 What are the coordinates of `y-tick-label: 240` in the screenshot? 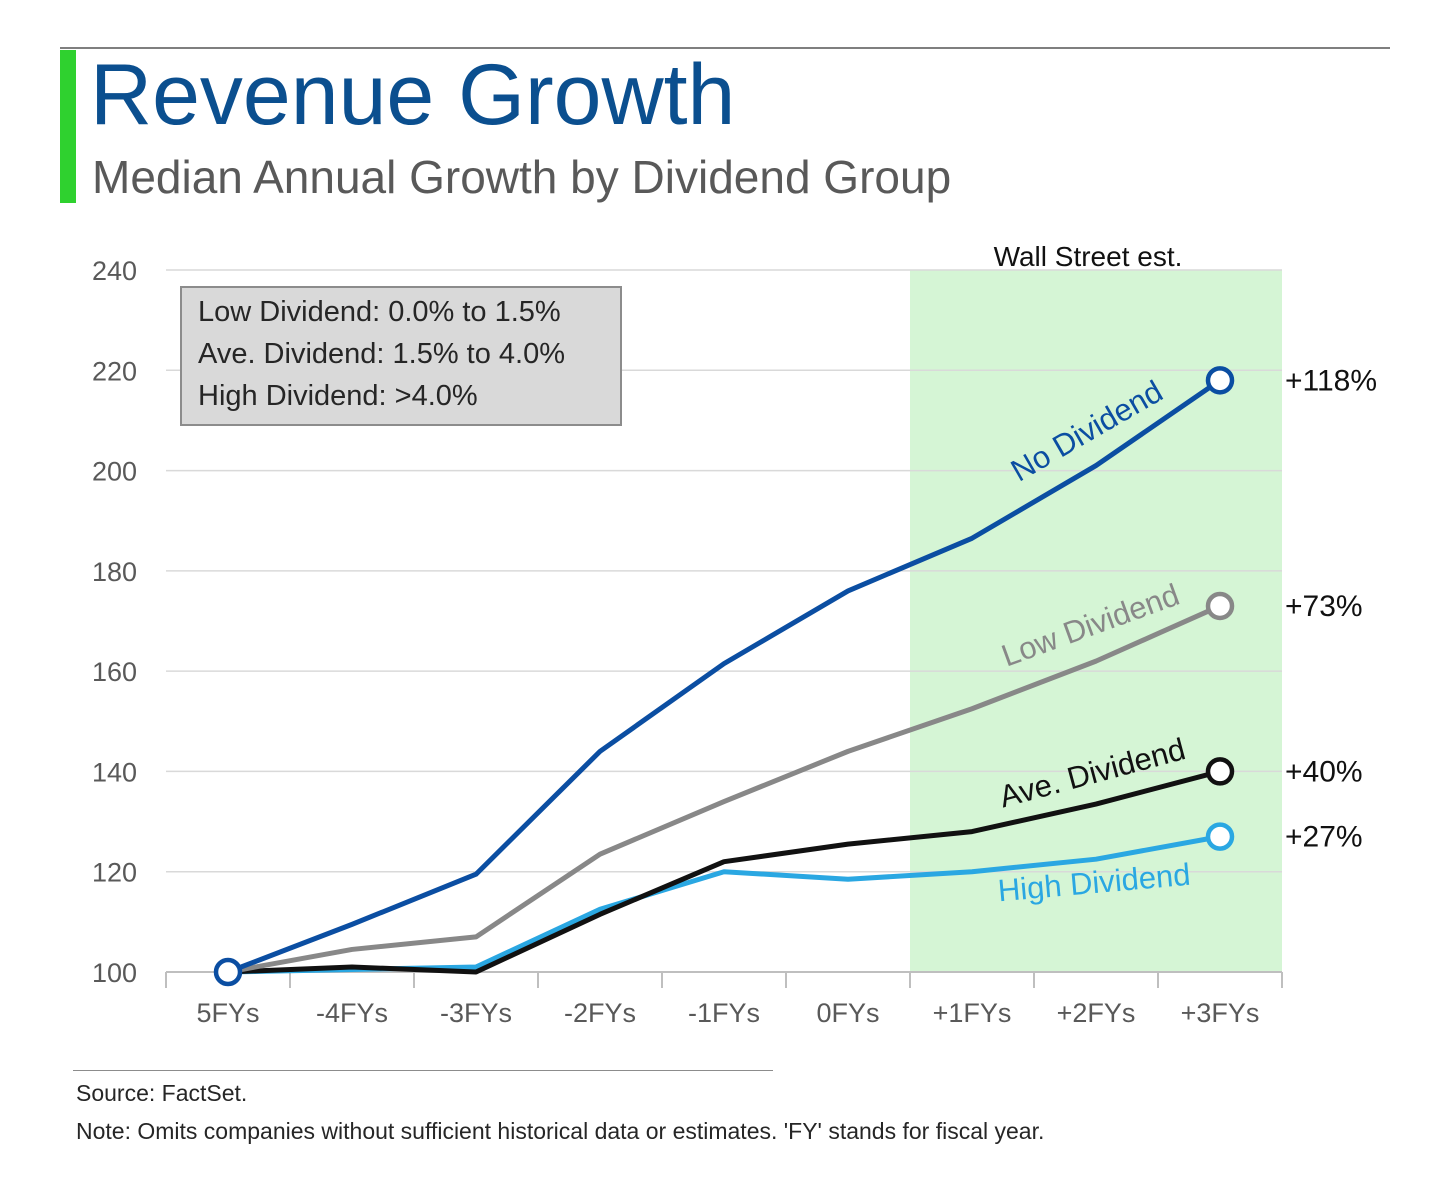 It's located at (114, 271).